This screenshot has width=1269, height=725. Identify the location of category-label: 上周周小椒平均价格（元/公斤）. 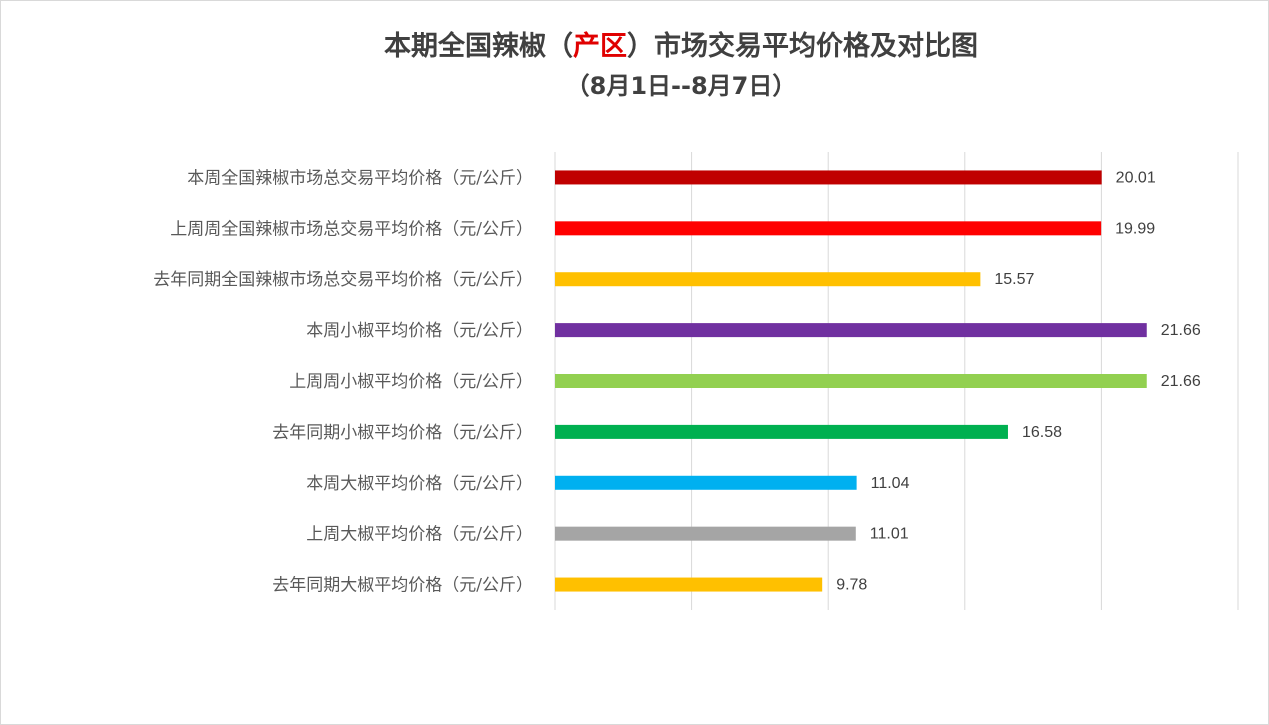
(411, 382).